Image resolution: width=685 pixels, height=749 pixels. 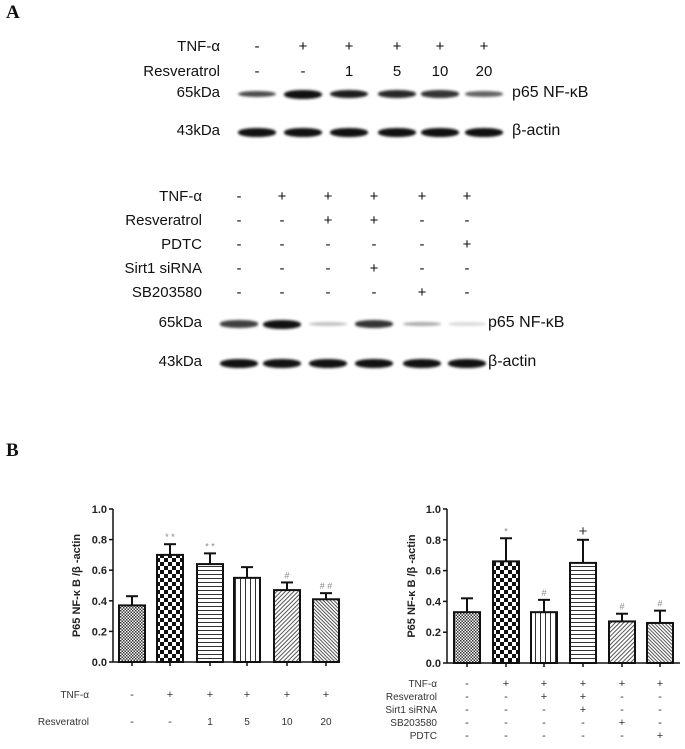 What do you see at coordinates (526, 322) in the screenshot?
I see `protein-label: p65 NF-κB` at bounding box center [526, 322].